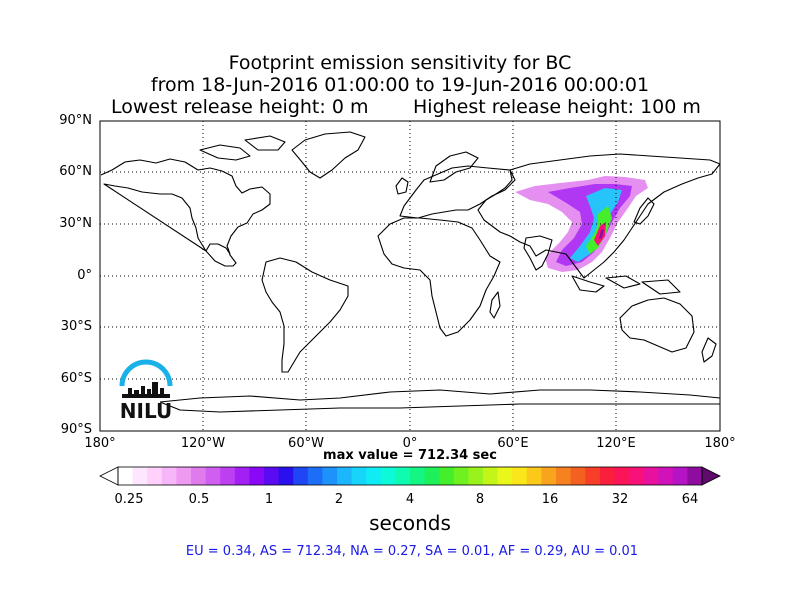 The width and height of the screenshot is (800, 600). I want to click on plume-inner-cyan, so click(596, 225).